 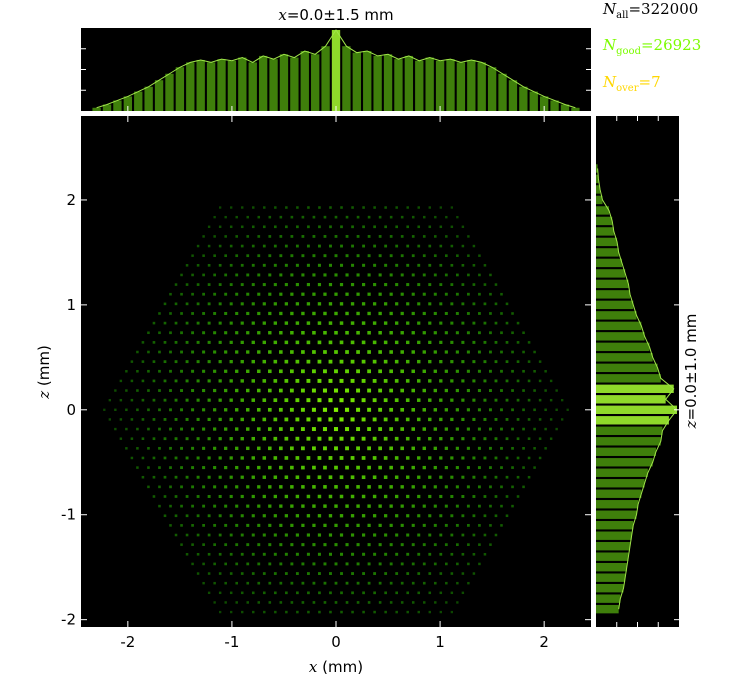 What do you see at coordinates (607, 252) in the screenshot?
I see `right-histogram-bar` at bounding box center [607, 252].